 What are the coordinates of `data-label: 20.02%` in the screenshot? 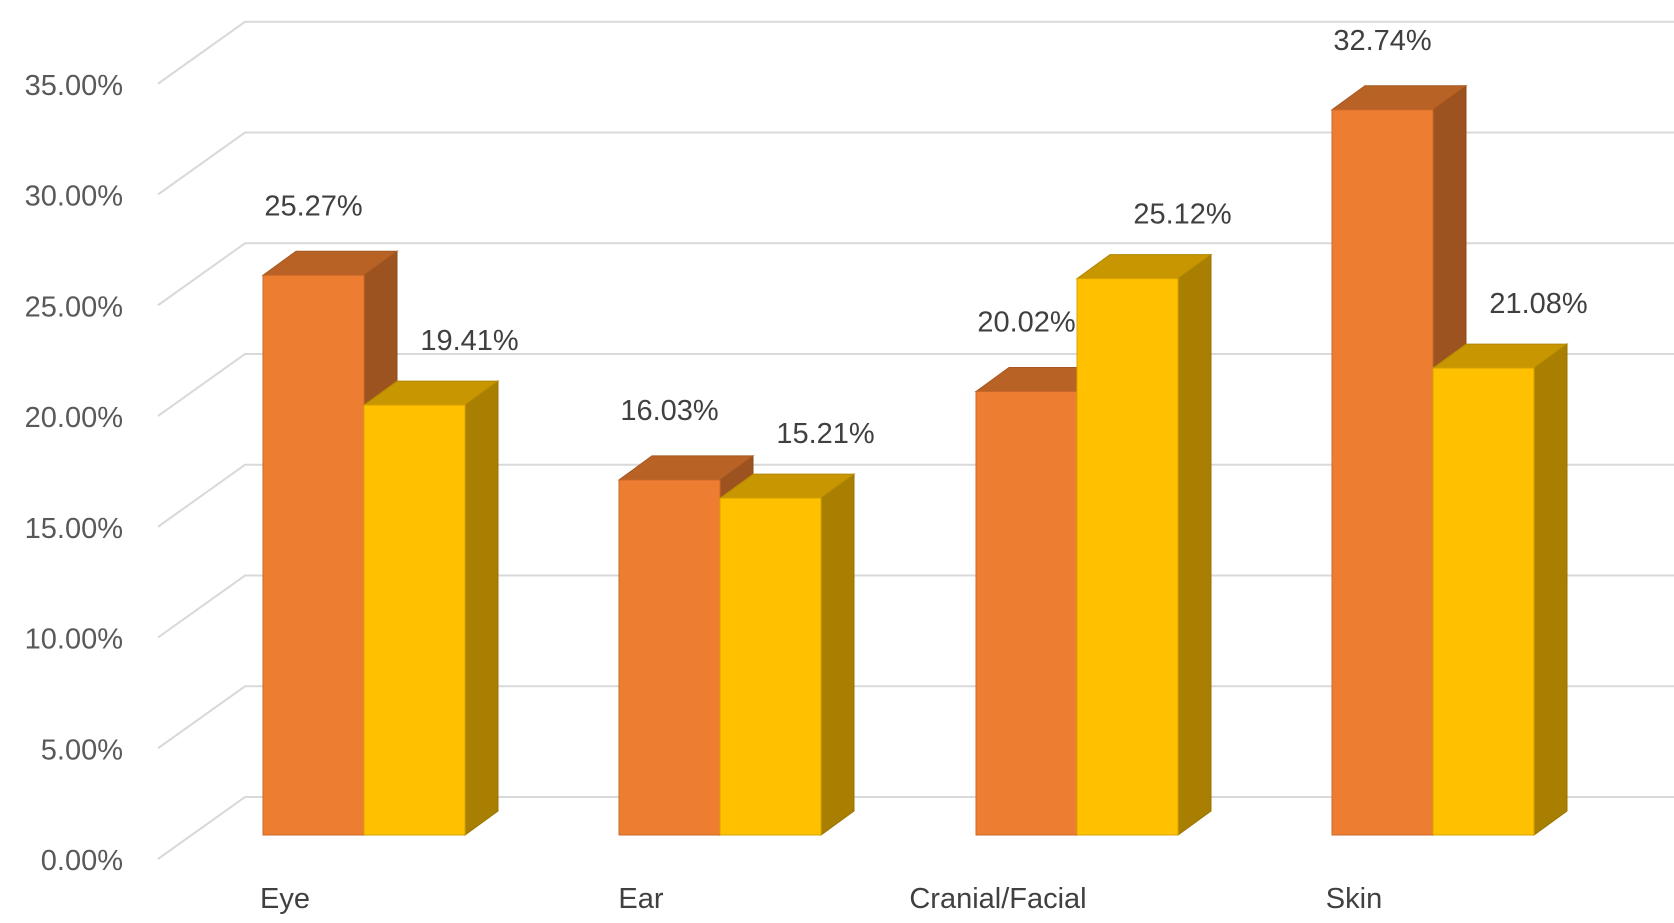 It's located at (1026, 323).